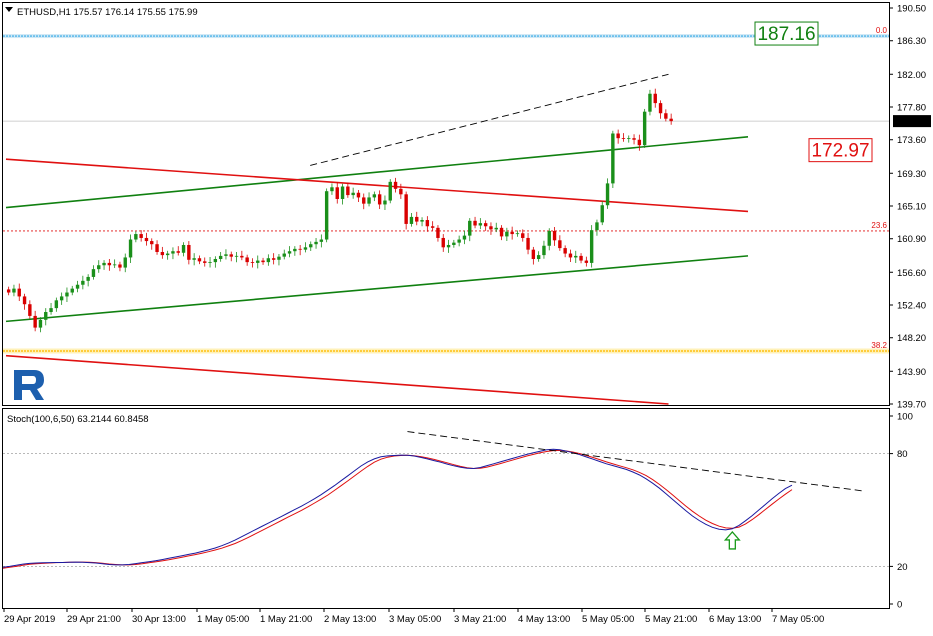  What do you see at coordinates (94, 619) in the screenshot?
I see `time-axis-label: 29 Apr 21:00` at bounding box center [94, 619].